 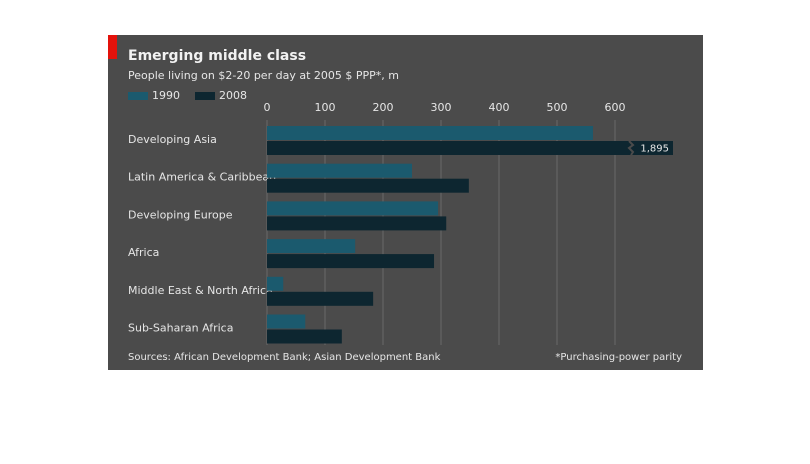 I want to click on y-tick-label: Latin America & Caribbean, so click(x=202, y=177).